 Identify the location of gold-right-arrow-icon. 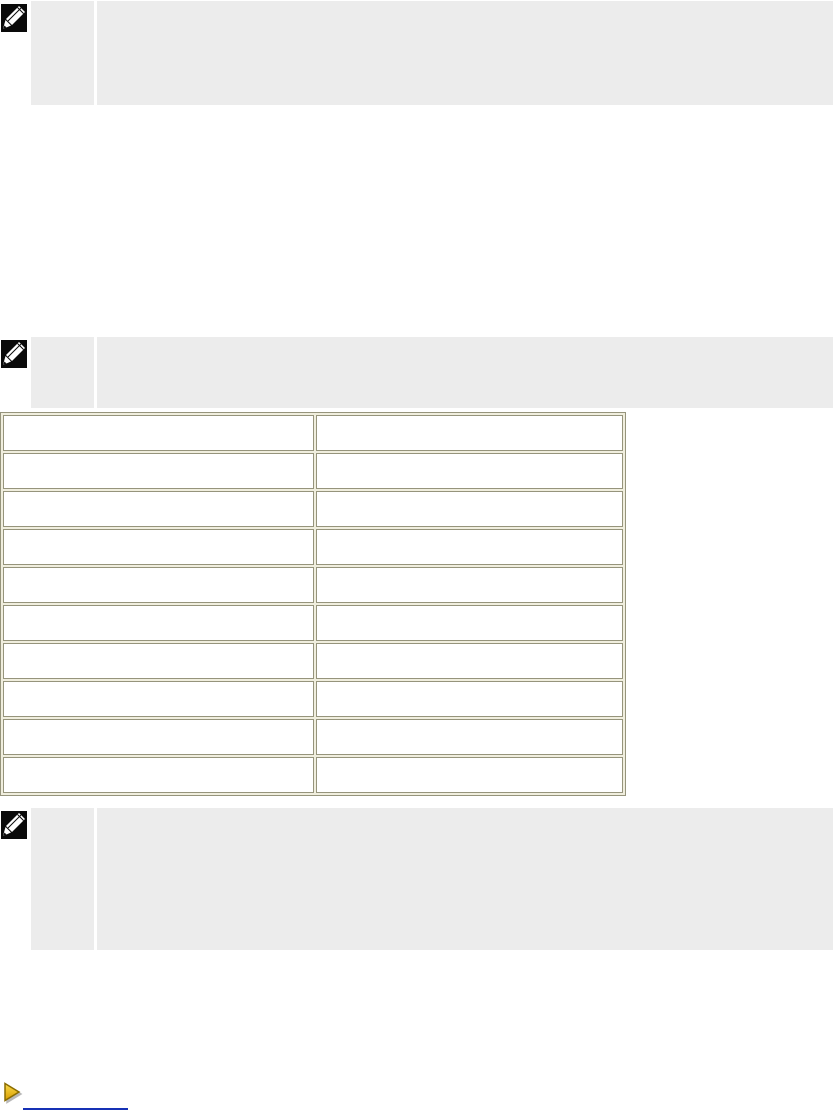
(12, 1092).